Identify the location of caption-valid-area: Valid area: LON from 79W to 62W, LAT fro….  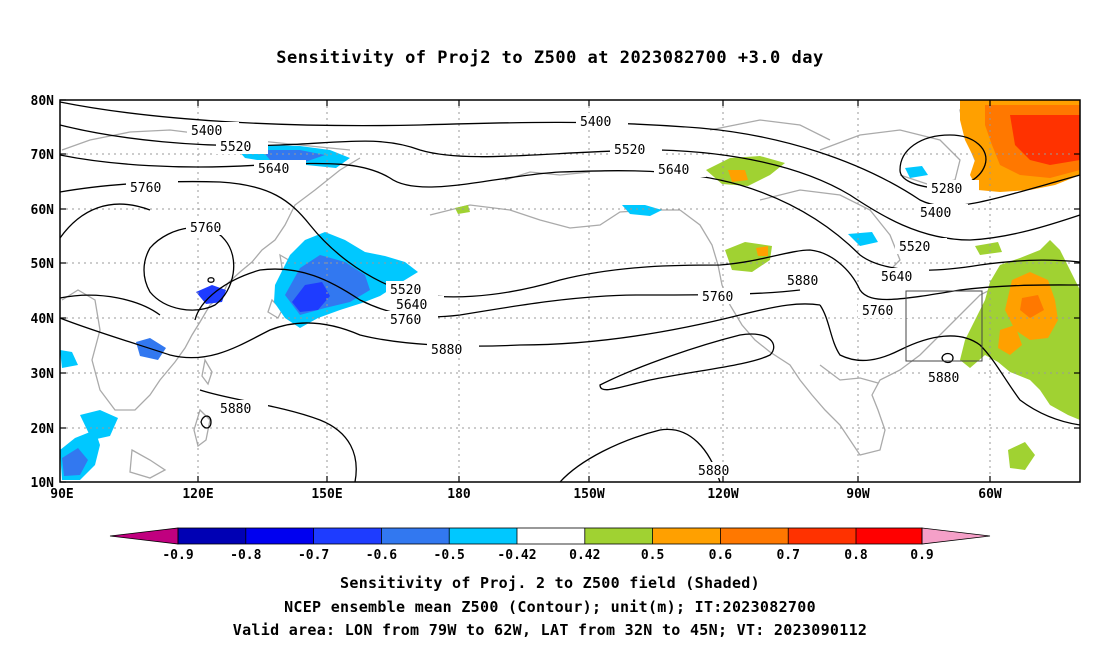
(550, 630).